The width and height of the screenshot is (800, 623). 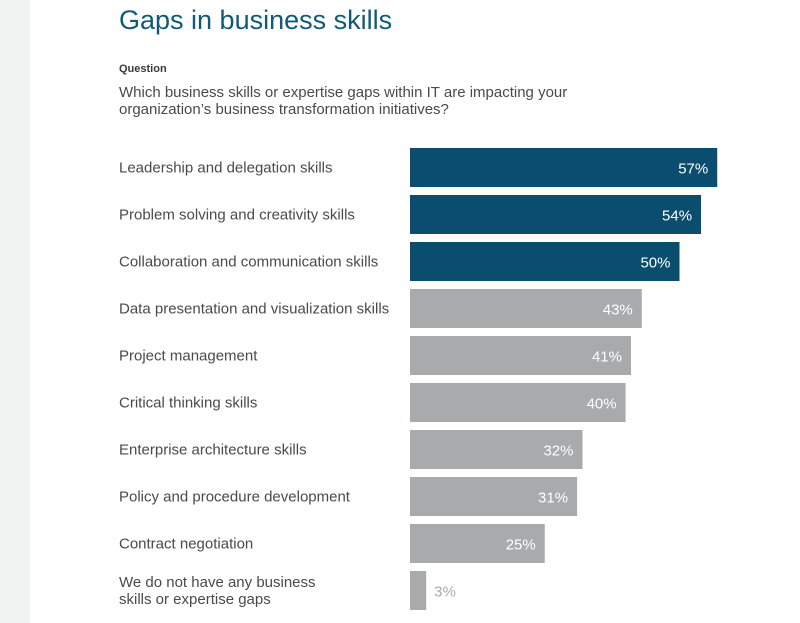 I want to click on page-title: Gaps in business skills, so click(x=256, y=20).